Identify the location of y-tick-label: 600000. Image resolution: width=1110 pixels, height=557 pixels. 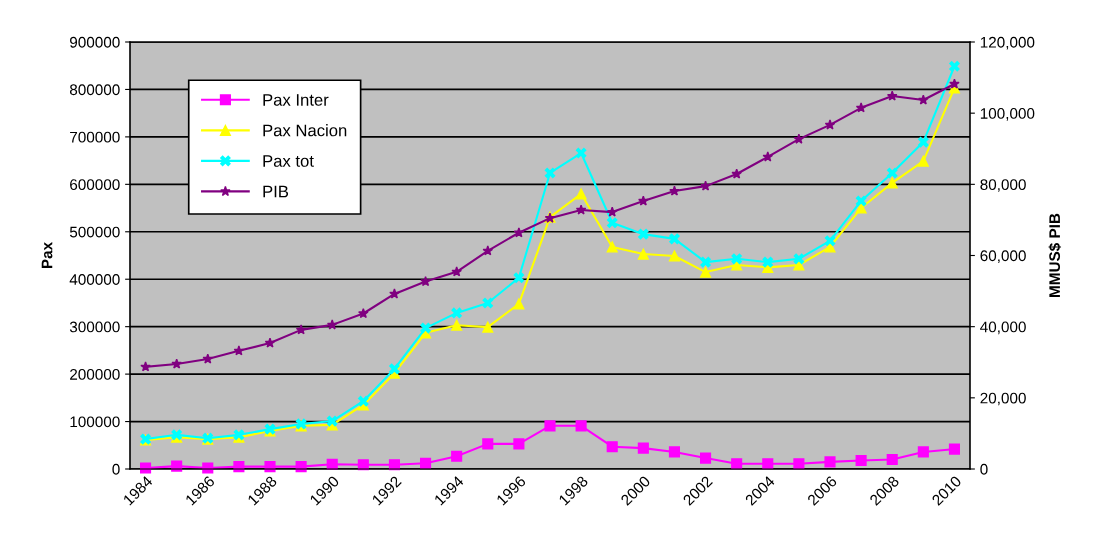
(95, 185).